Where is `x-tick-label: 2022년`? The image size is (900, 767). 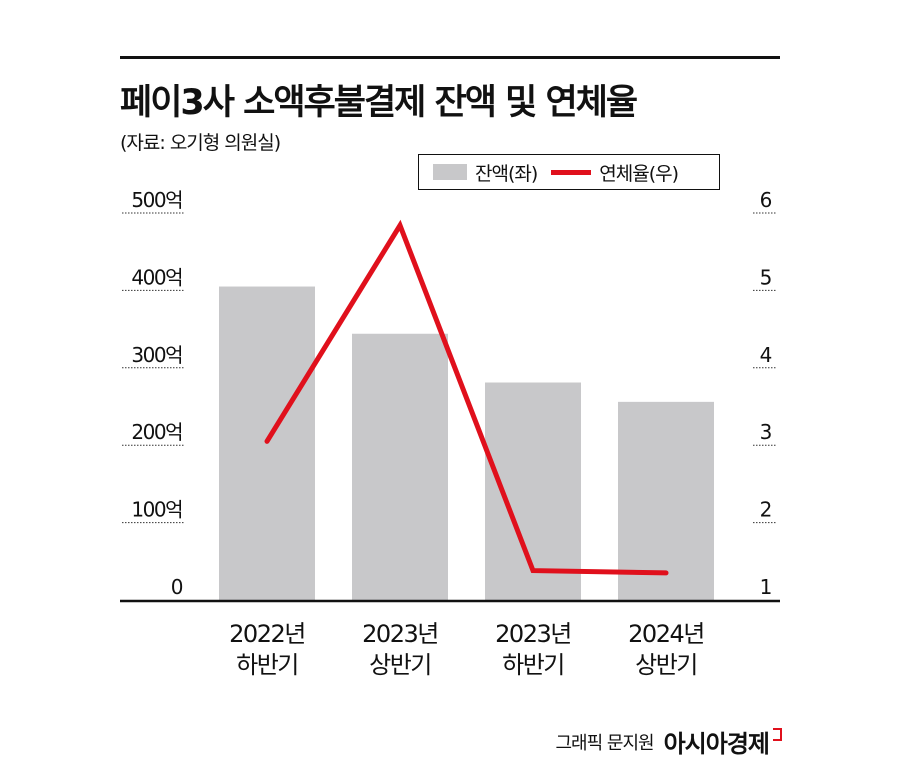 x-tick-label: 2022년 is located at coordinates (267, 634).